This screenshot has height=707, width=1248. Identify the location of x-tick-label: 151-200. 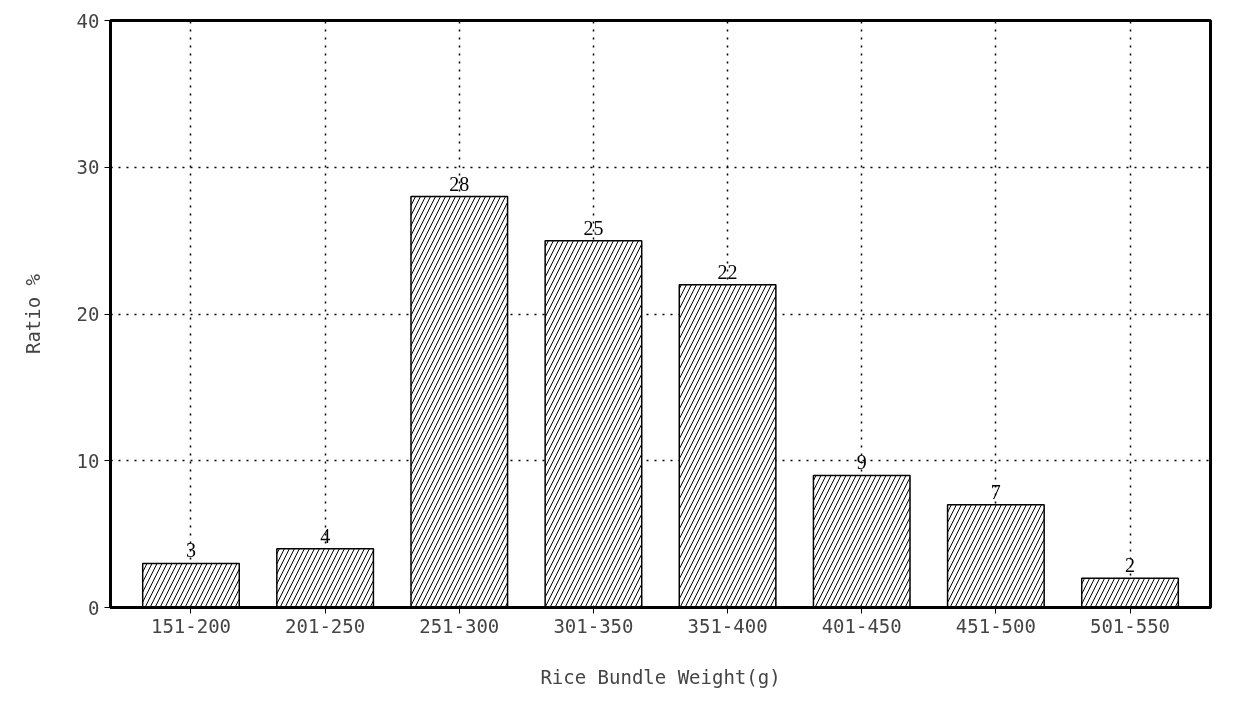
(191, 625).